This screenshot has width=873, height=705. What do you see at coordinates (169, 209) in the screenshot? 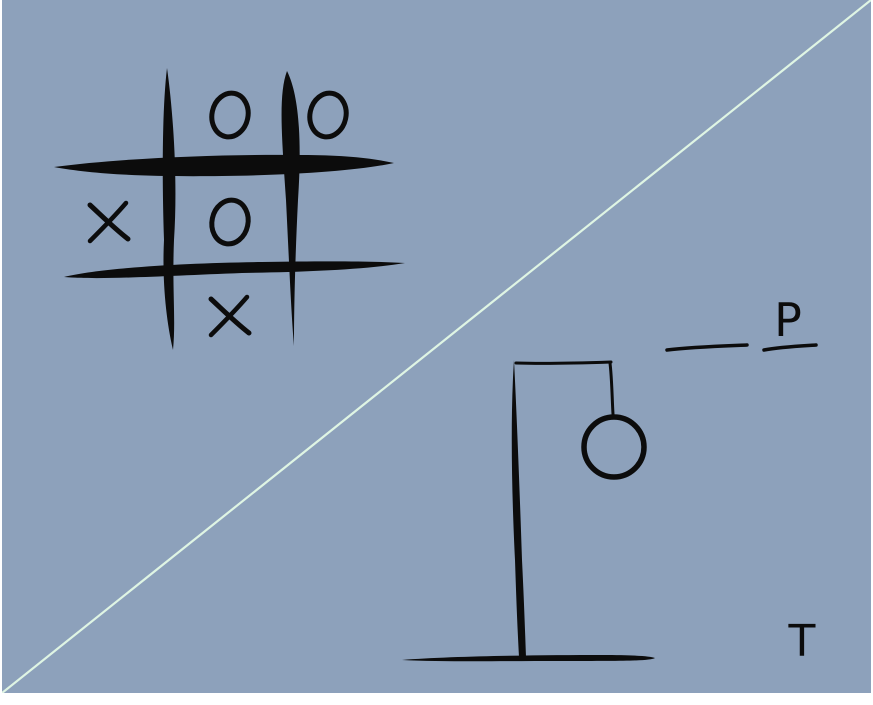
I see `grid-line-vertical-left` at bounding box center [169, 209].